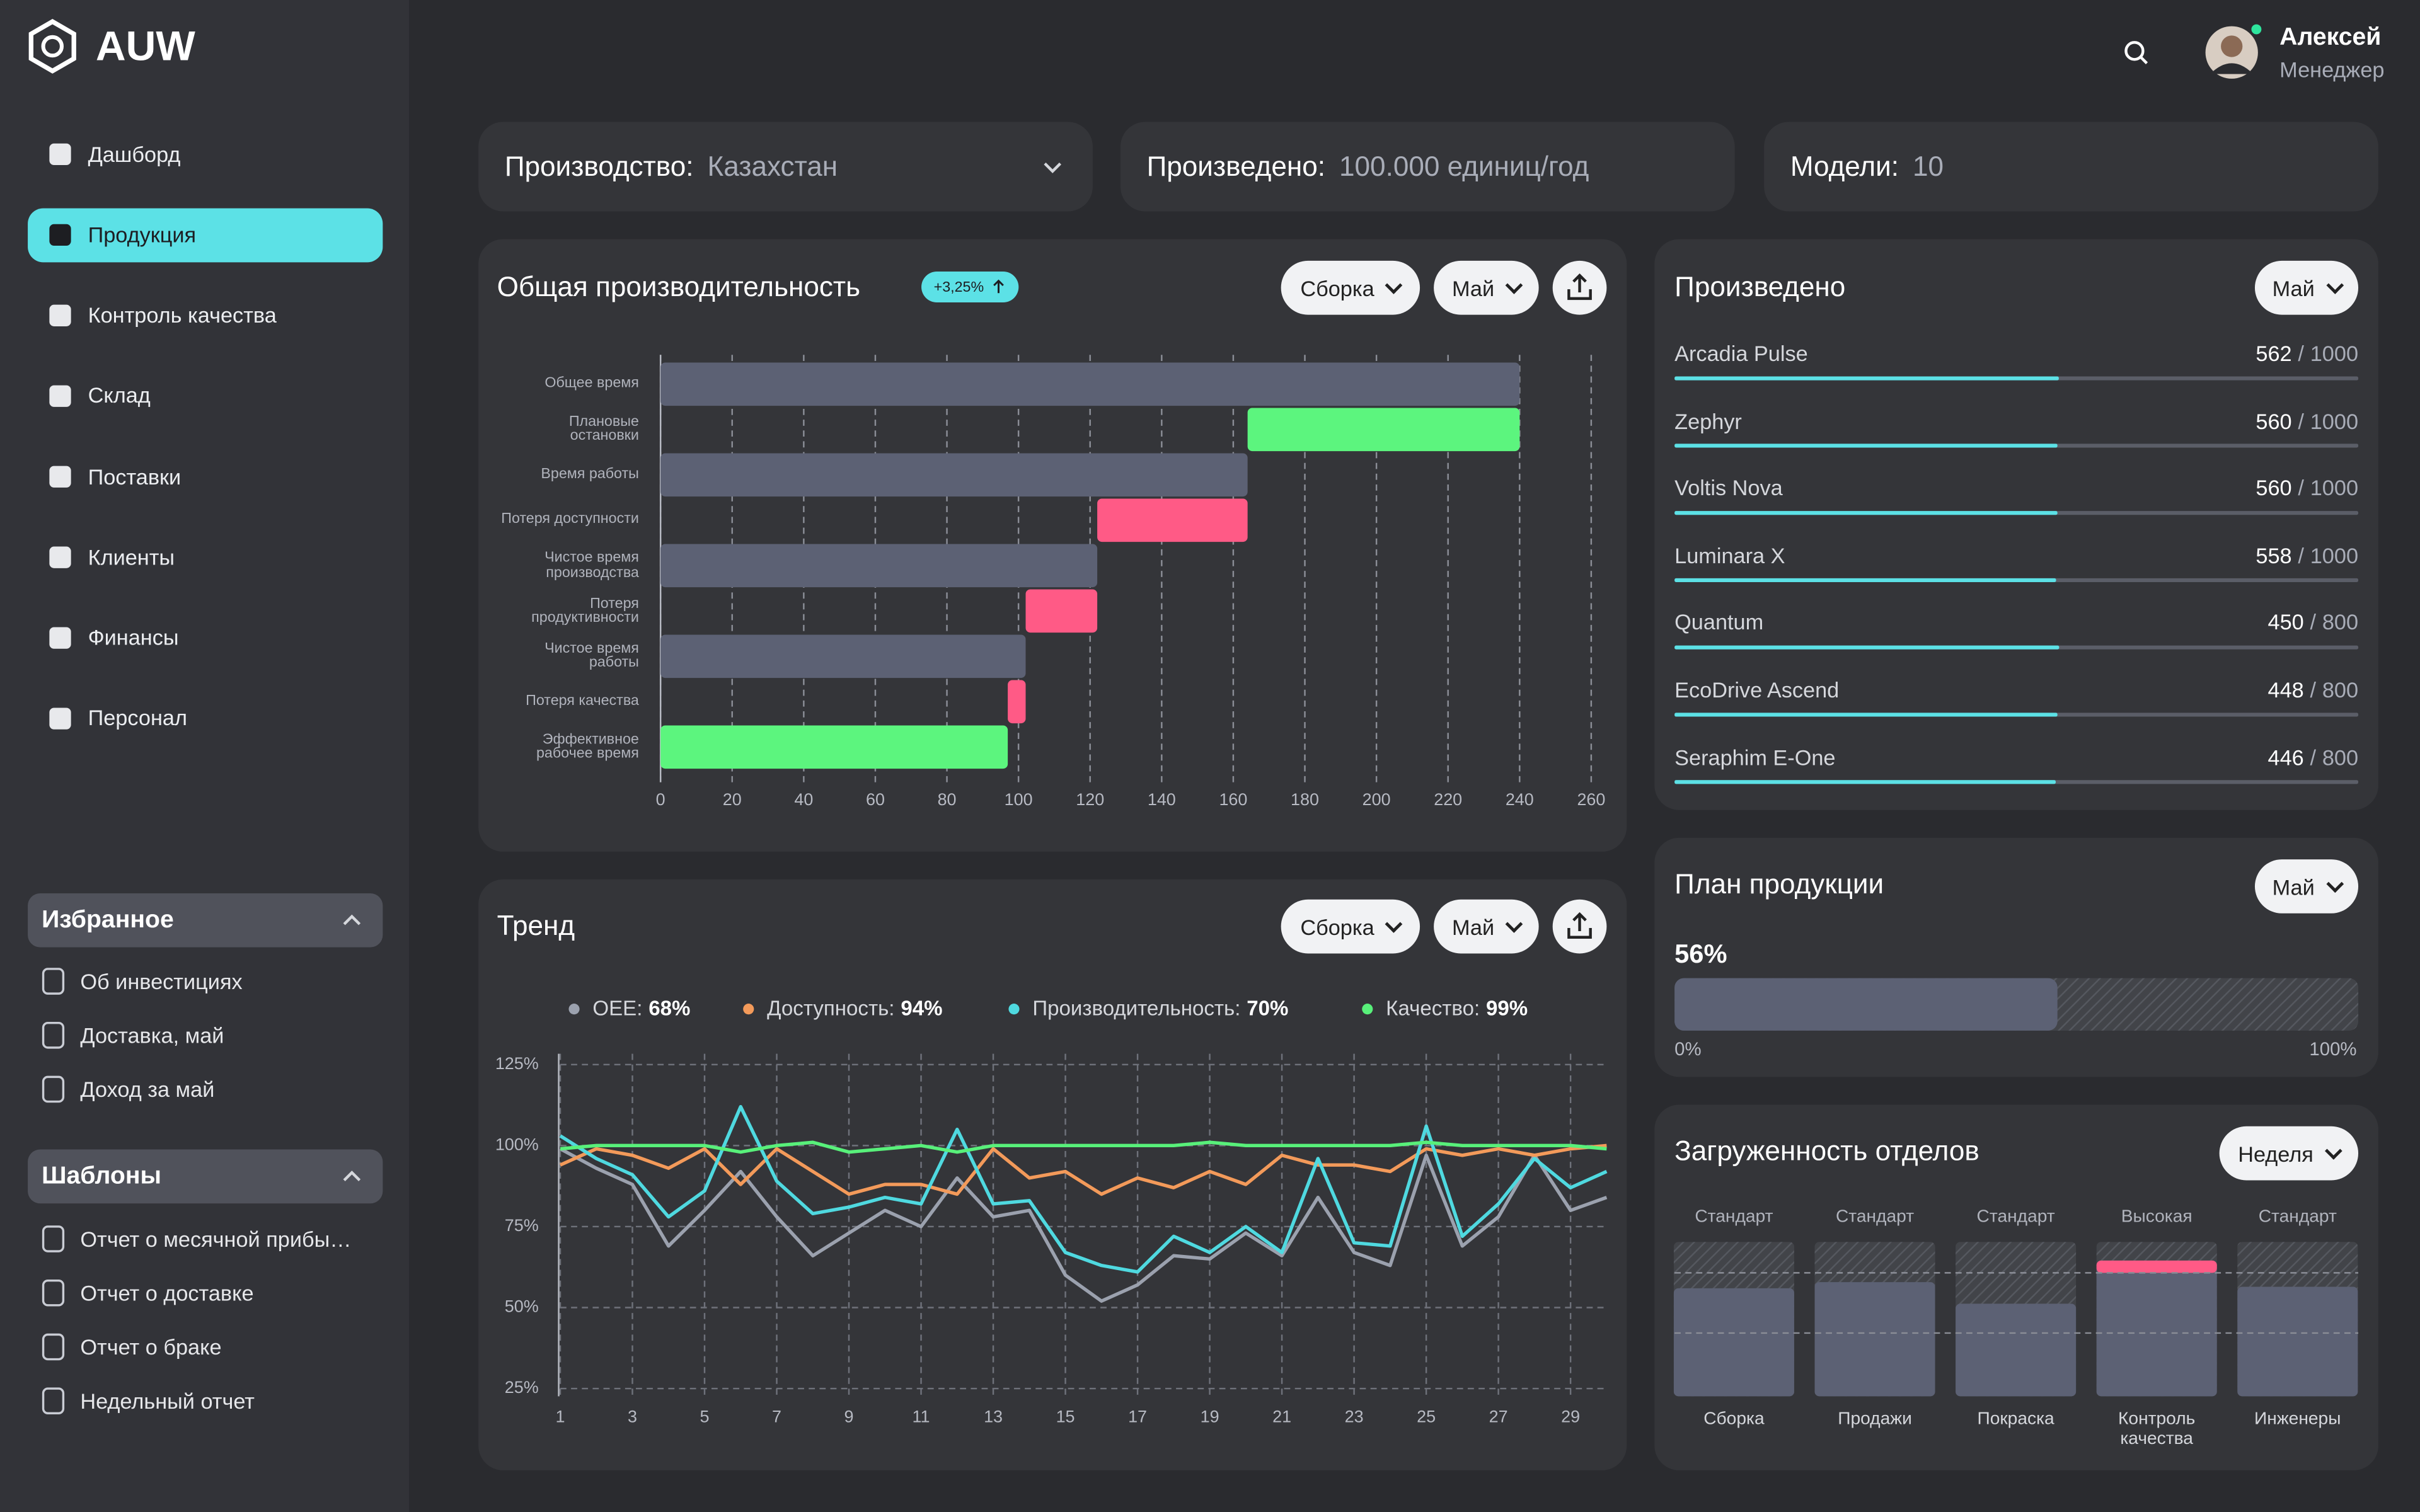 This screenshot has height=1512, width=2420. Describe the element at coordinates (167, 1292) in the screenshot. I see `section-item: Отчет о доставке` at that location.